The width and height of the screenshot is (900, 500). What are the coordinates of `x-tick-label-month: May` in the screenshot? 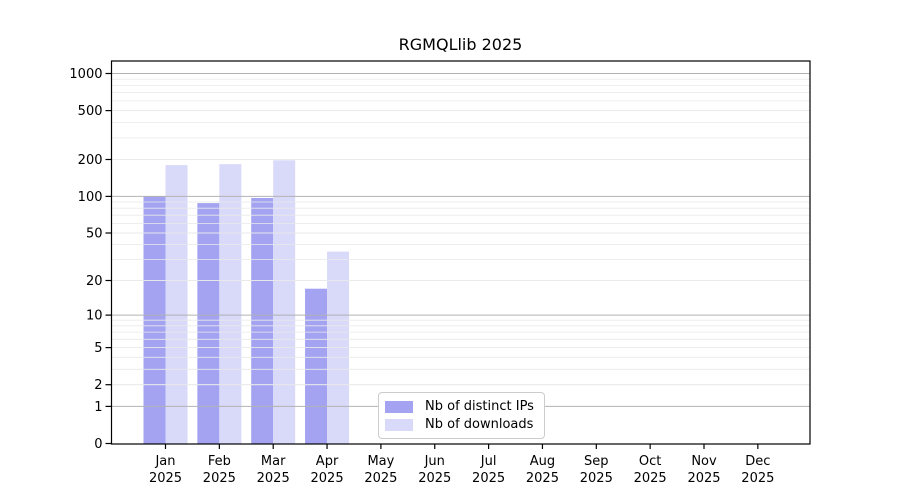 It's located at (380, 461).